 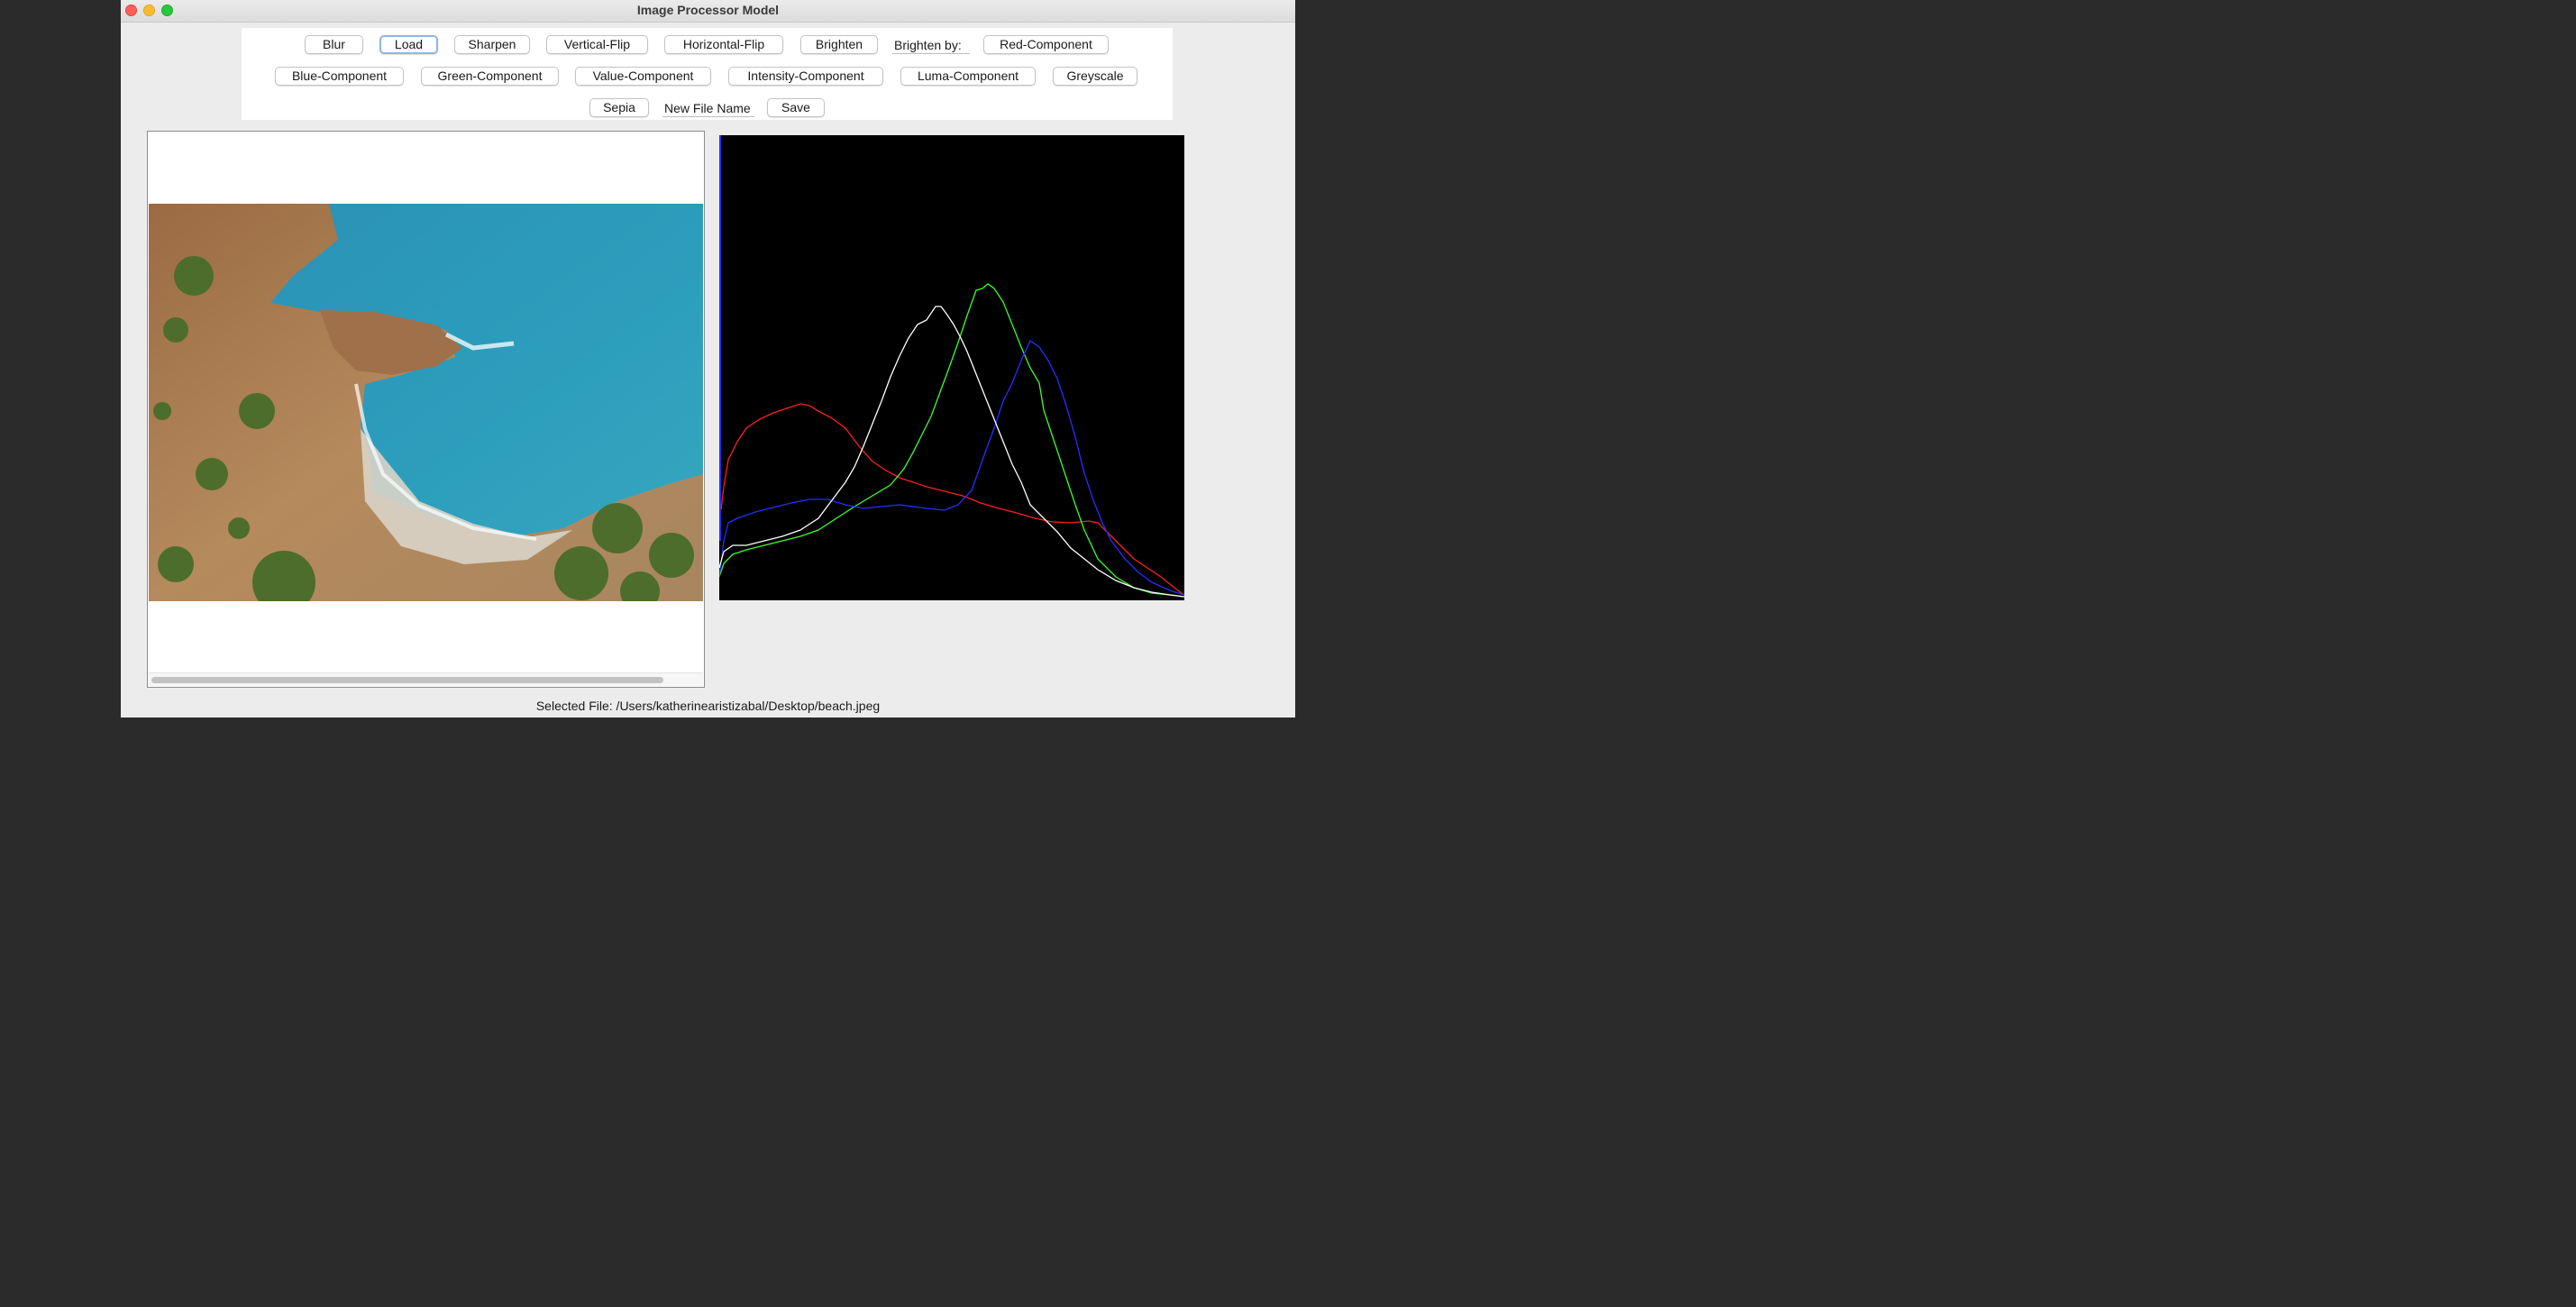 I want to click on horizontal-flip-button: Horizontal-Flip, so click(x=723, y=44).